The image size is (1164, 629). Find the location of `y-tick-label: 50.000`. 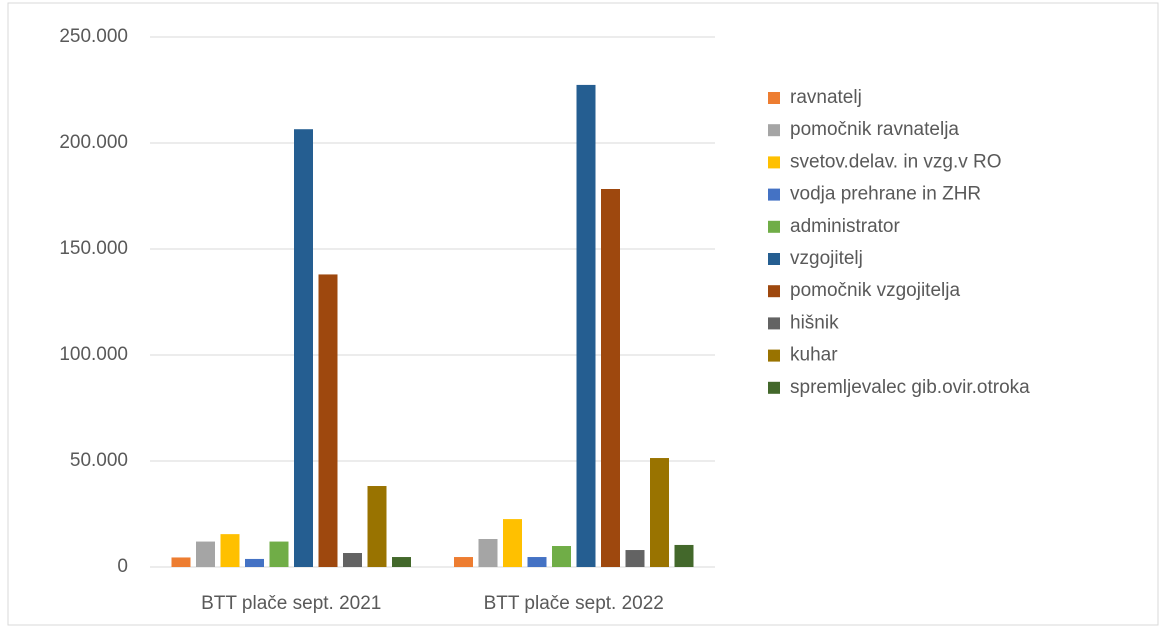

y-tick-label: 50.000 is located at coordinates (99, 460).